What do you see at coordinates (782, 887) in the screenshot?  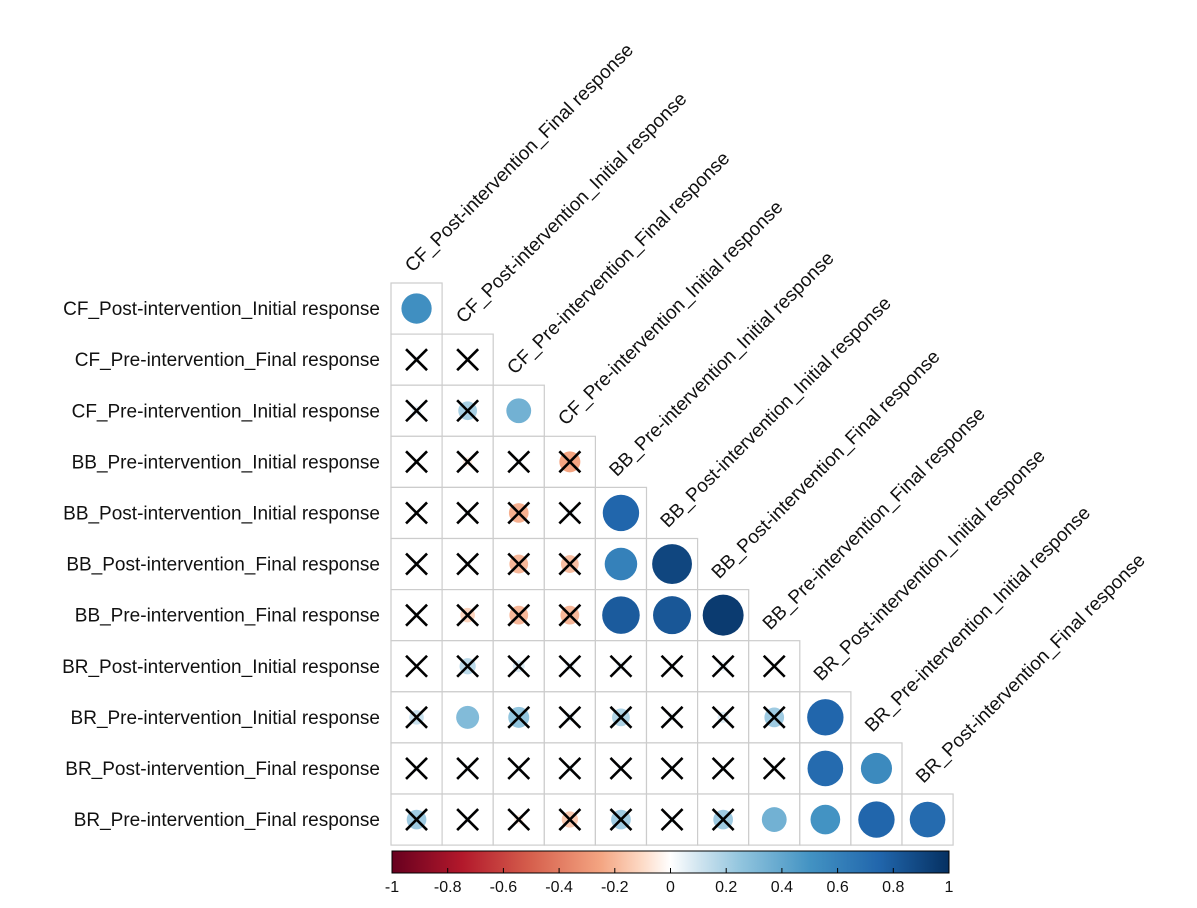 I see `colorbar-tick-label: 0.4` at bounding box center [782, 887].